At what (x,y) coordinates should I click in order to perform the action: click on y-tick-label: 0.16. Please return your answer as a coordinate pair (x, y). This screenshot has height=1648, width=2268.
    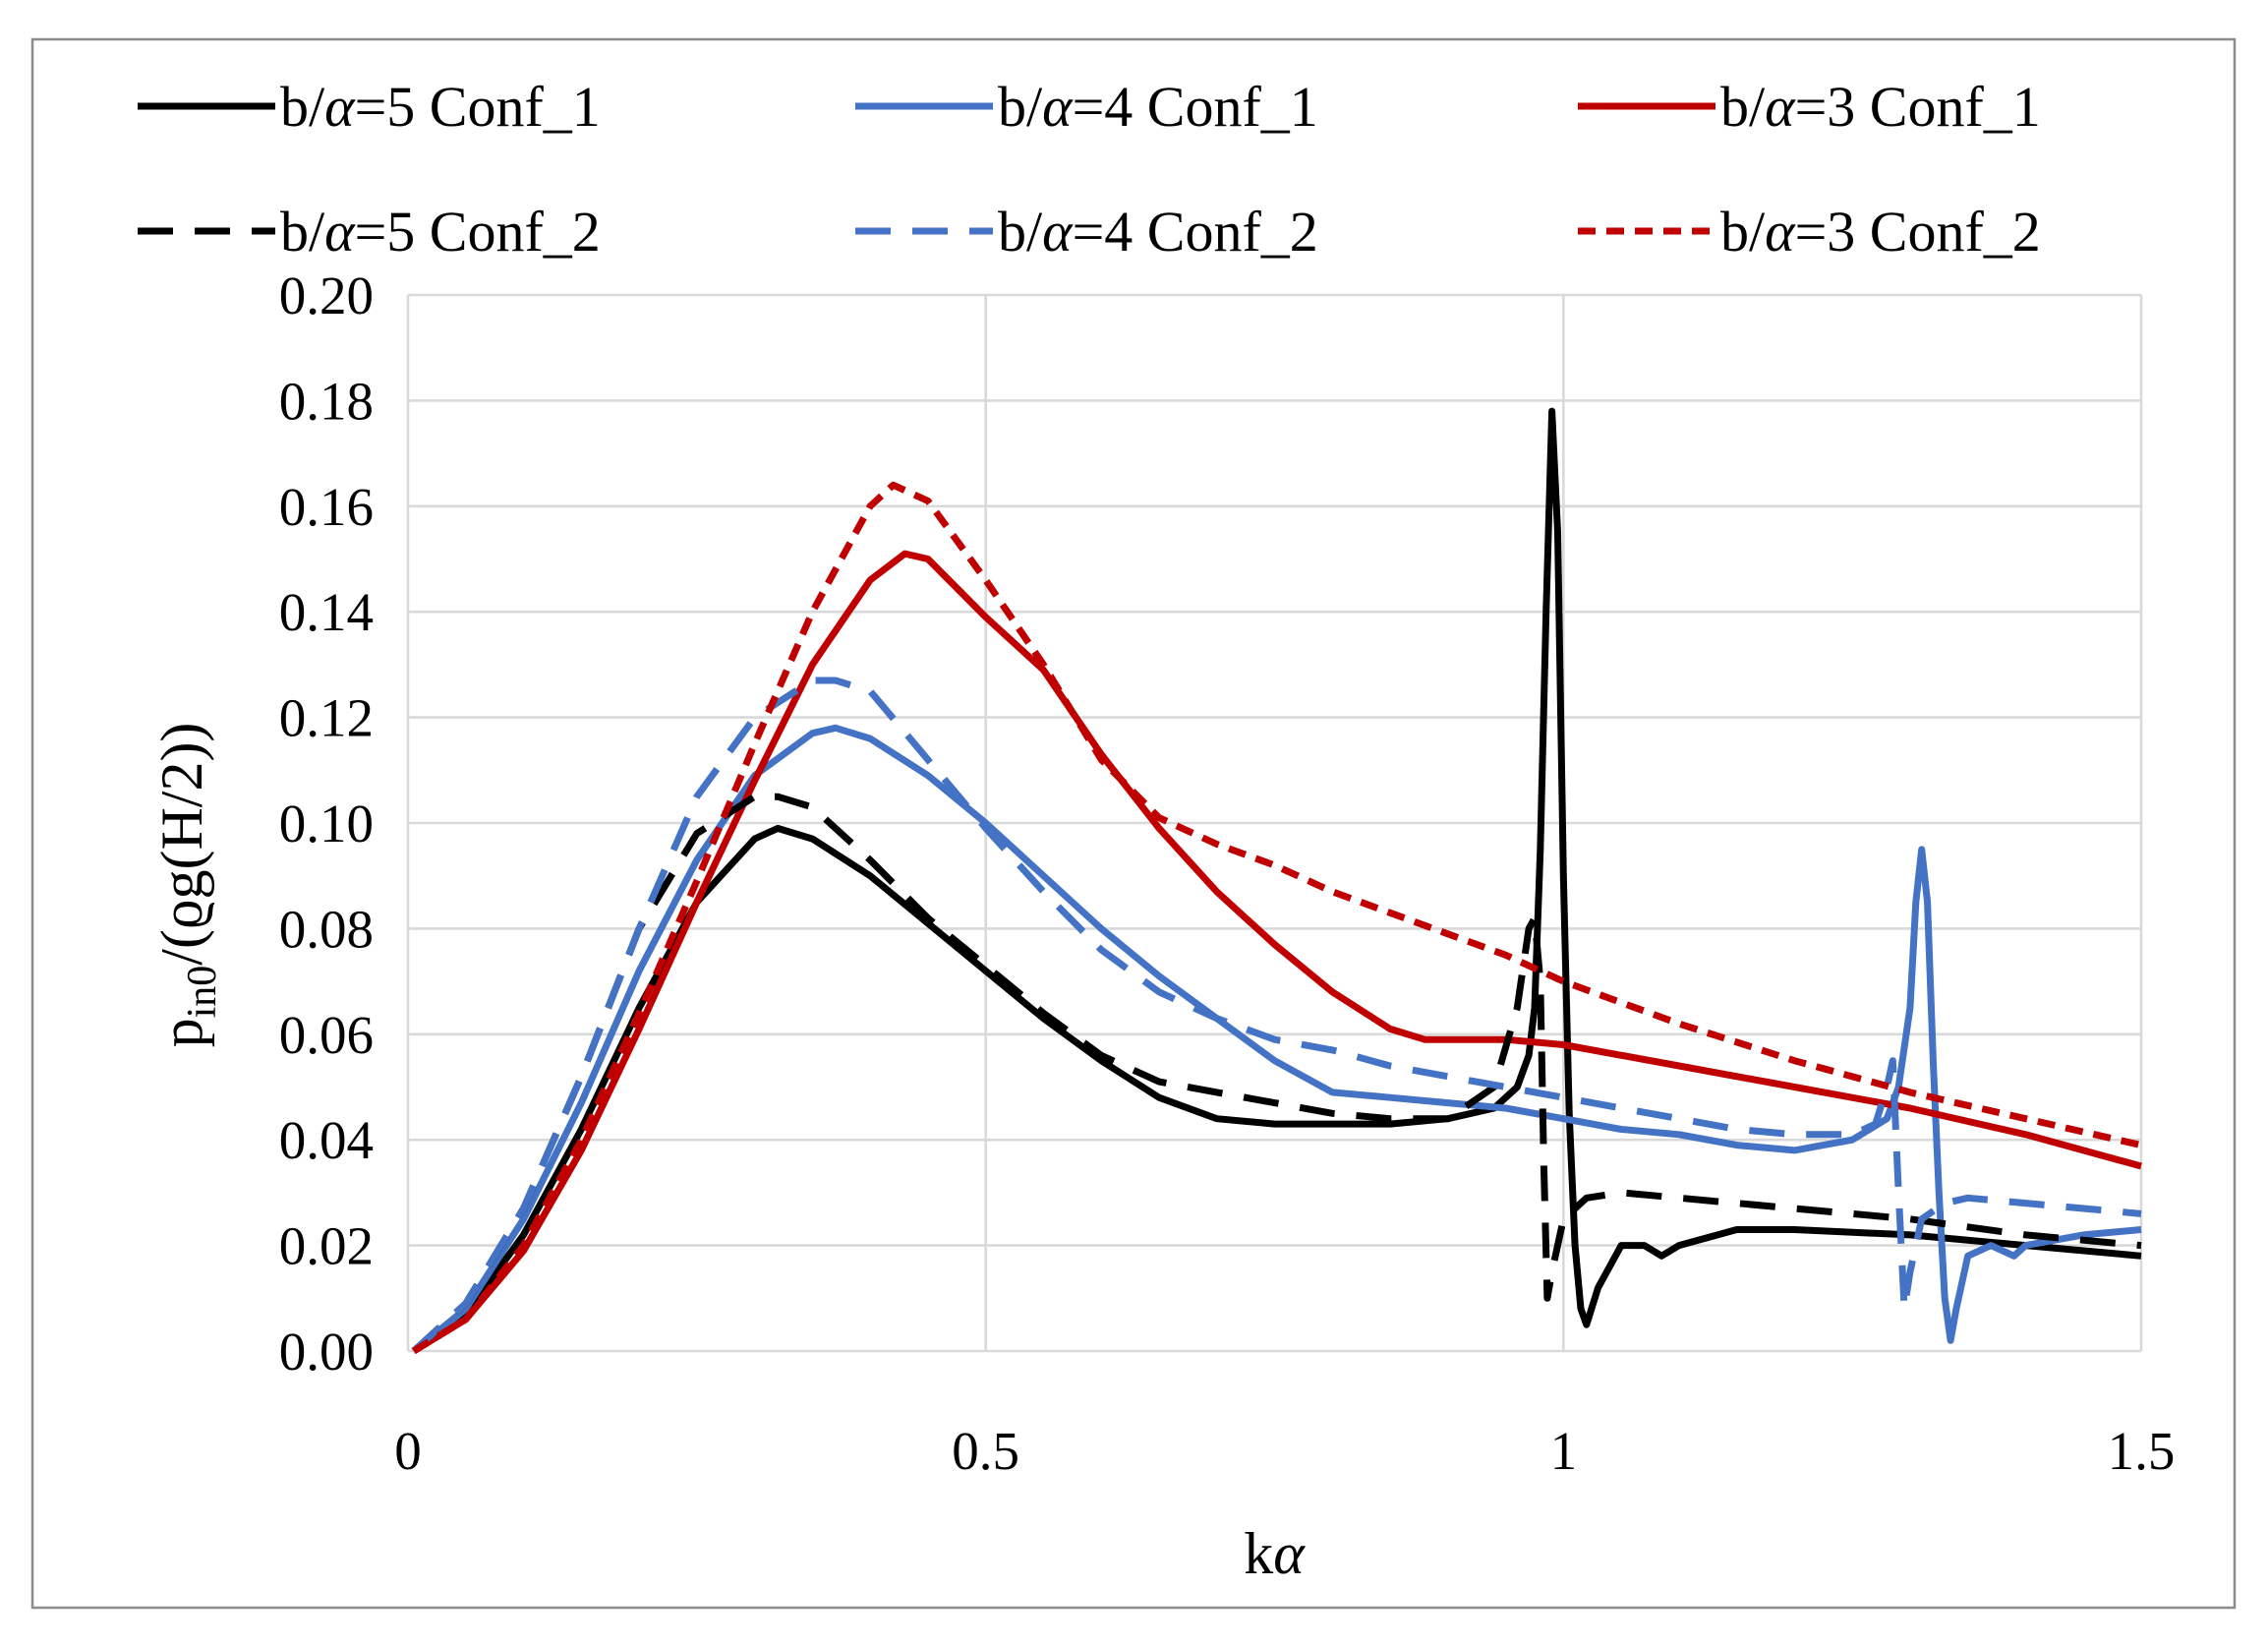
    Looking at the image, I should click on (326, 507).